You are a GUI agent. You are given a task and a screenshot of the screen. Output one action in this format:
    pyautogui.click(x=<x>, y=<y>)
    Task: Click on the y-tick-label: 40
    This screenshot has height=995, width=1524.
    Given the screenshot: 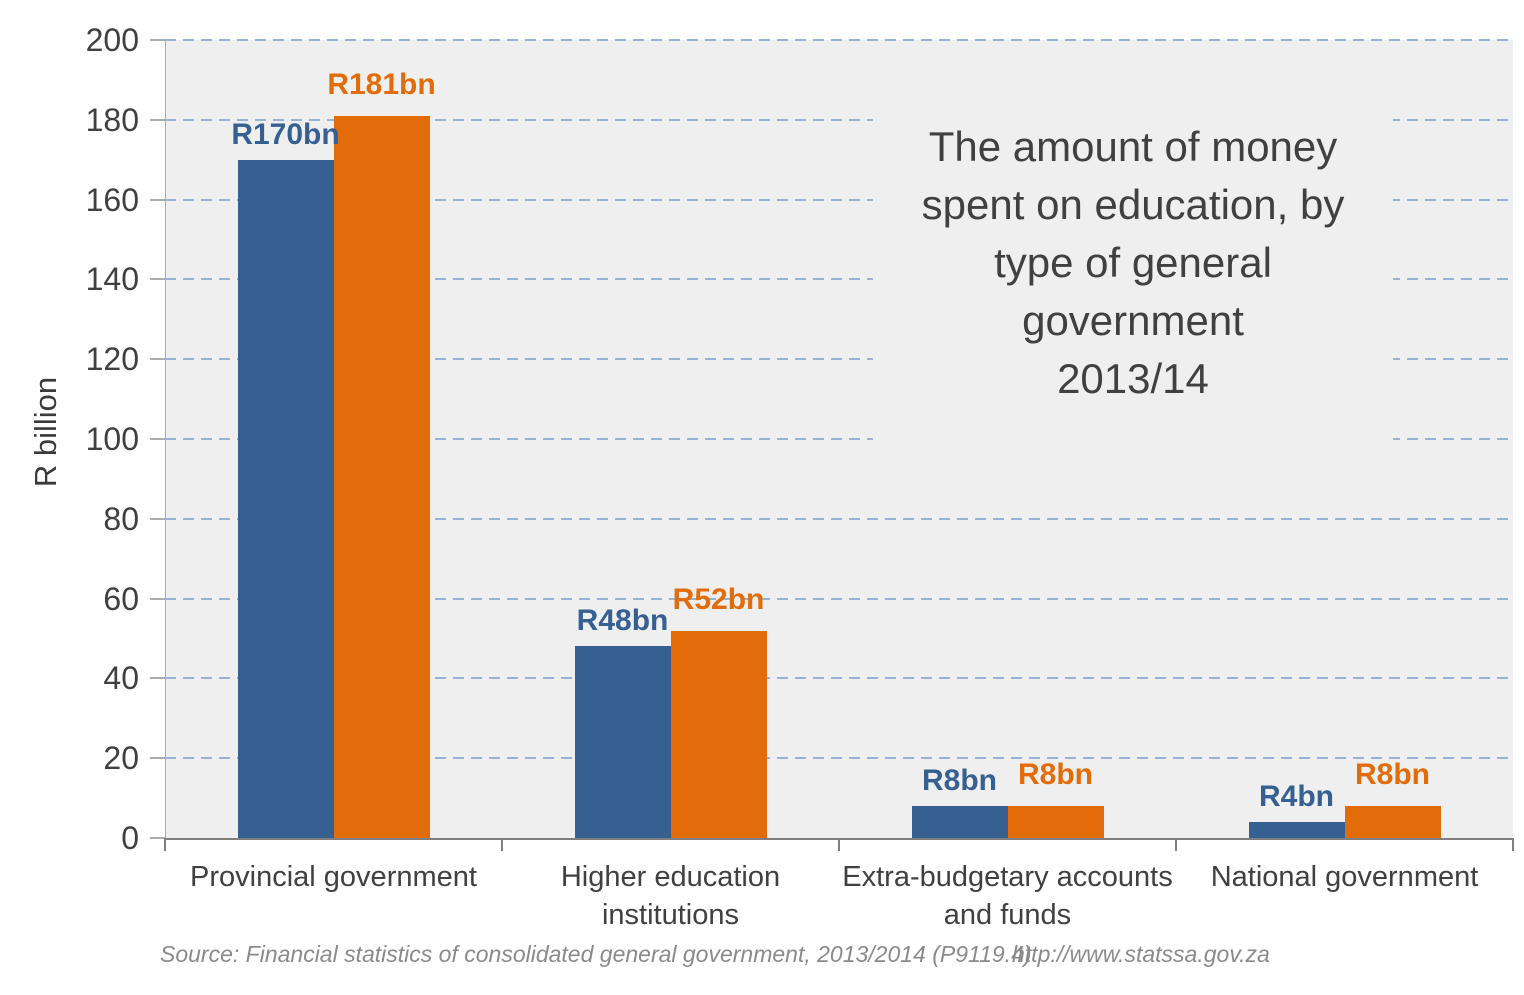 What is the action you would take?
    pyautogui.click(x=121, y=678)
    